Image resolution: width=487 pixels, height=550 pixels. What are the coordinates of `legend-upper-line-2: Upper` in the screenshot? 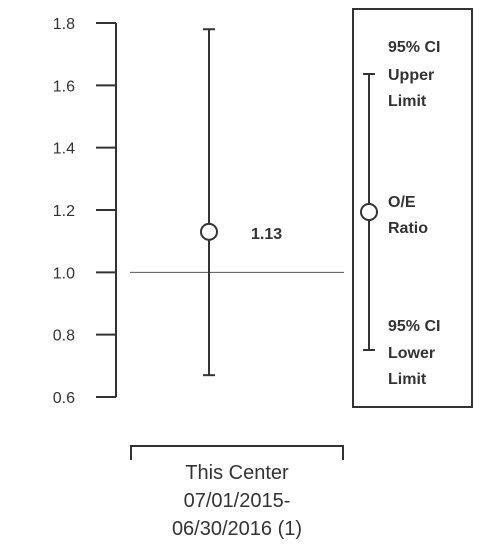 It's located at (411, 75).